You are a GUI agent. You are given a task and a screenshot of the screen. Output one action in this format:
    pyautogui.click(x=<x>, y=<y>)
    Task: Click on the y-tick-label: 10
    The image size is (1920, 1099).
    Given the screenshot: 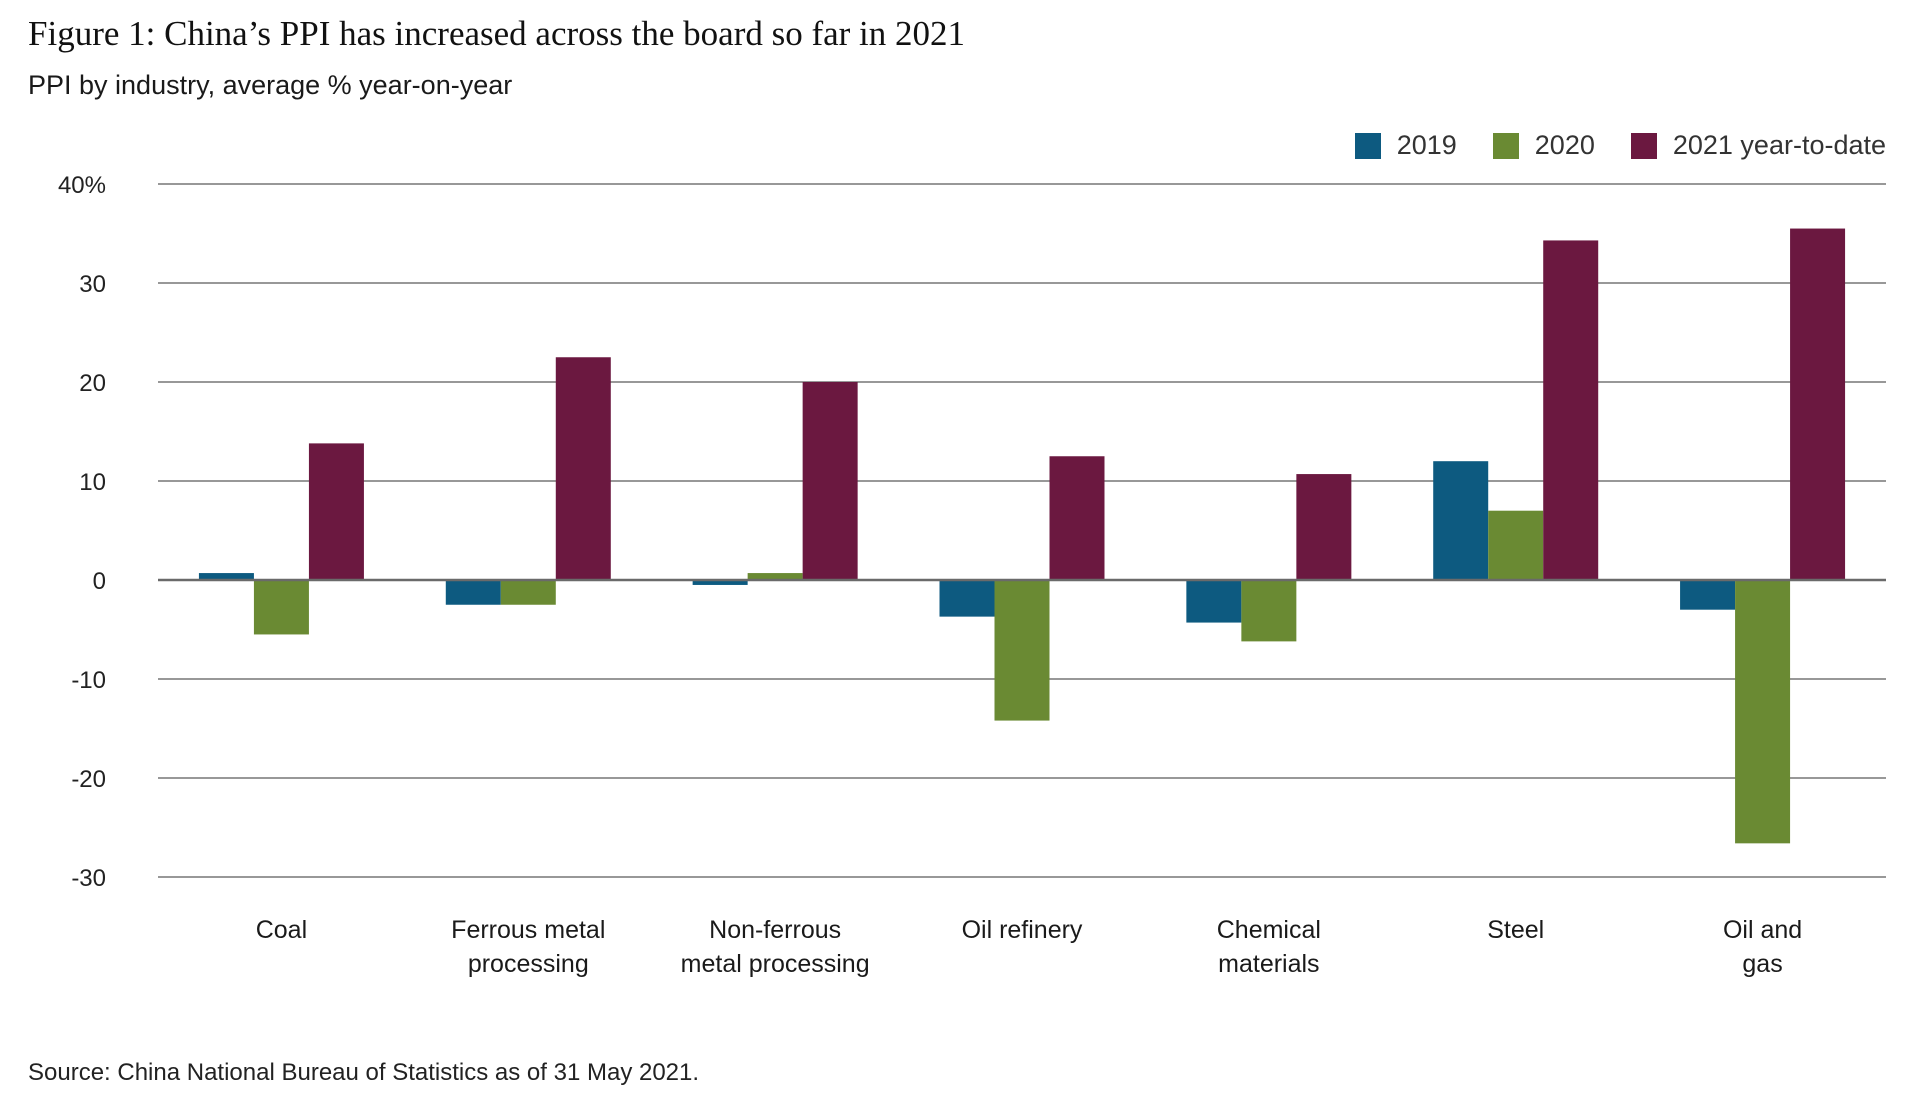 What is the action you would take?
    pyautogui.click(x=92, y=482)
    